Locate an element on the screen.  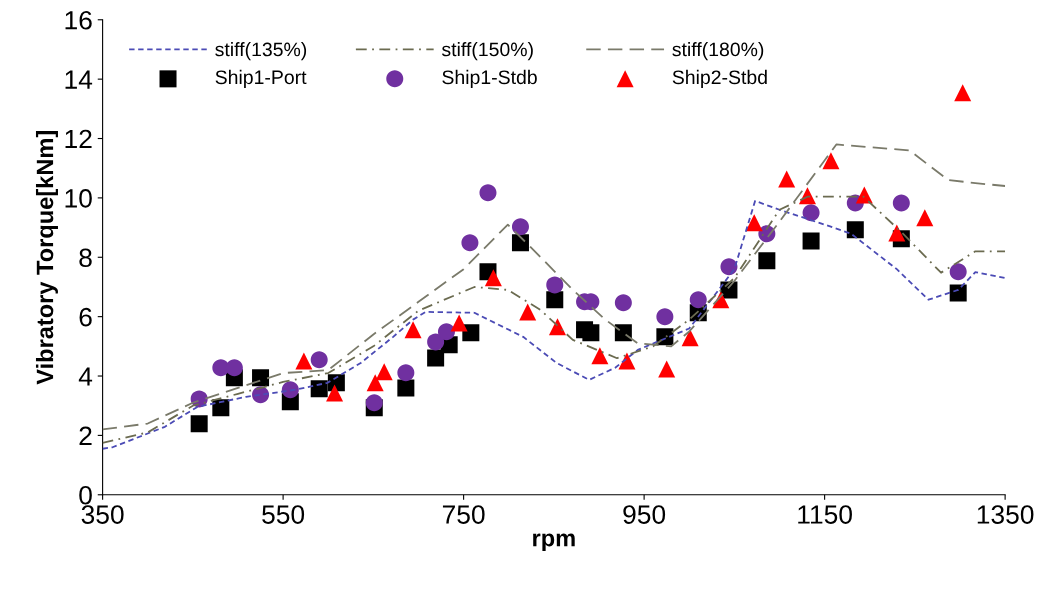
legend-label: Ship2-Stbd is located at coordinates (719, 78).